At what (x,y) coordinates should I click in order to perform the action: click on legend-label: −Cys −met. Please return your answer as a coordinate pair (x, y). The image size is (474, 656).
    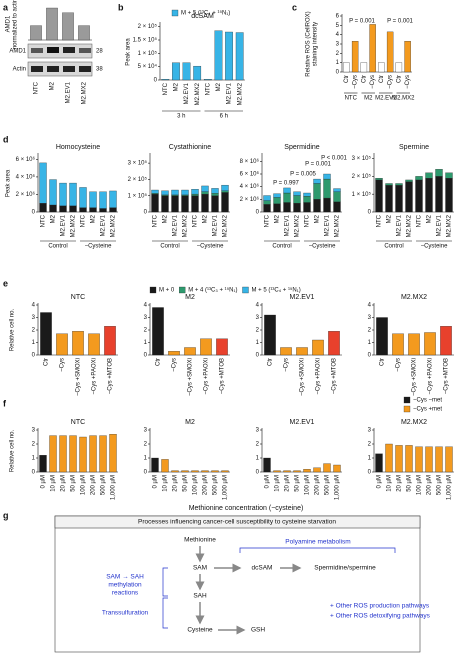
    Looking at the image, I should click on (427, 401).